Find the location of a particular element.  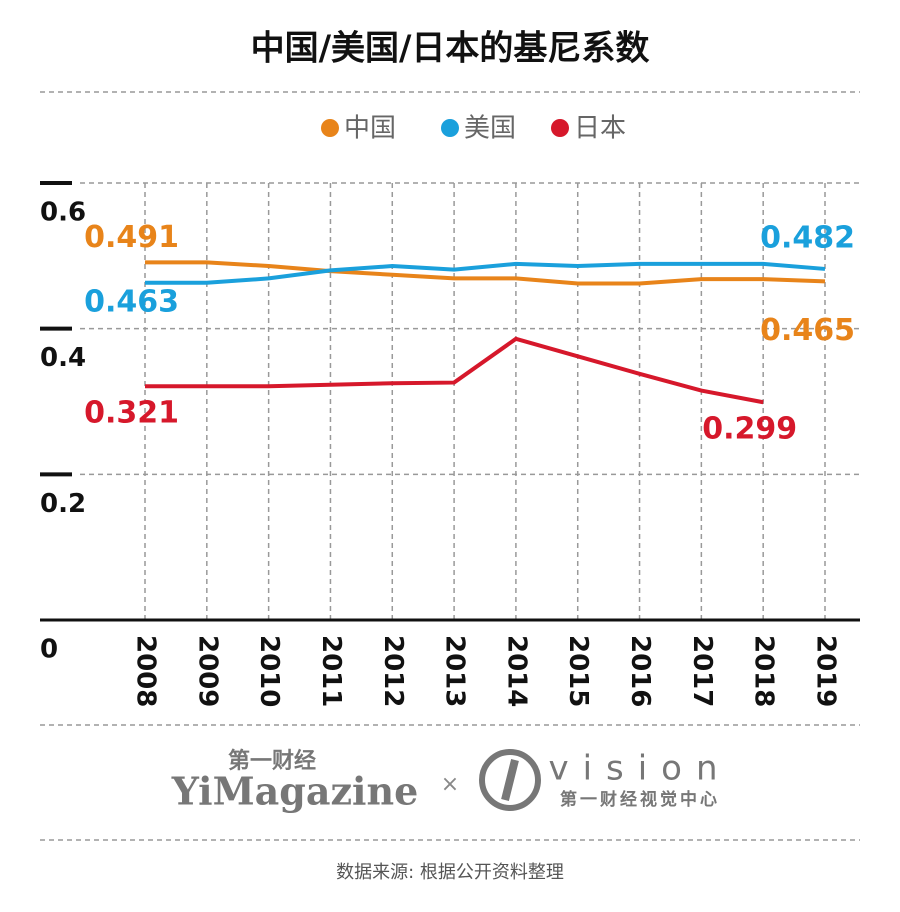

data-label: 0.321 is located at coordinates (131, 413).